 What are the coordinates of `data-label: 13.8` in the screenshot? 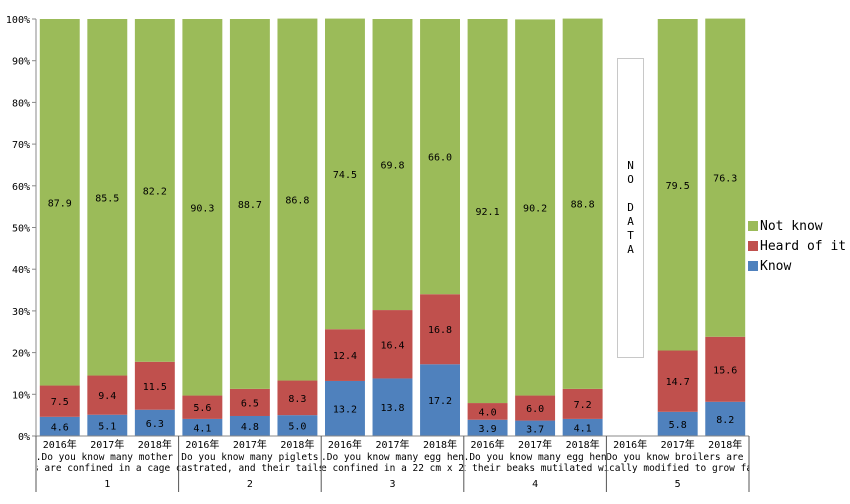 It's located at (392, 408).